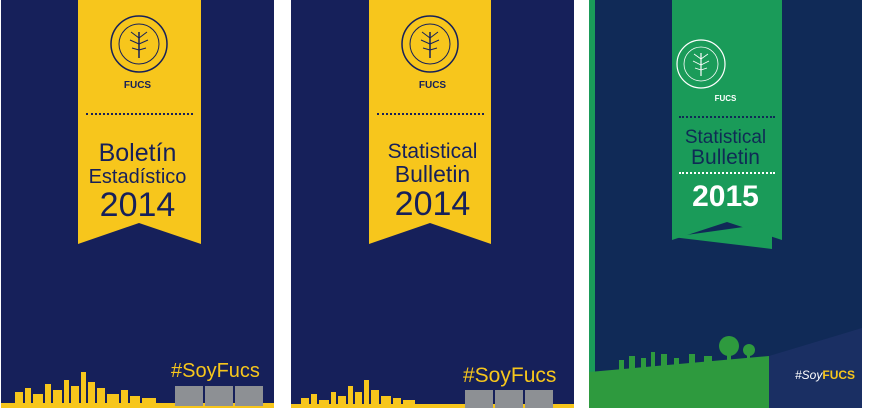 The width and height of the screenshot is (886, 408). What do you see at coordinates (725, 196) in the screenshot?
I see `cover-year: 2015` at bounding box center [725, 196].